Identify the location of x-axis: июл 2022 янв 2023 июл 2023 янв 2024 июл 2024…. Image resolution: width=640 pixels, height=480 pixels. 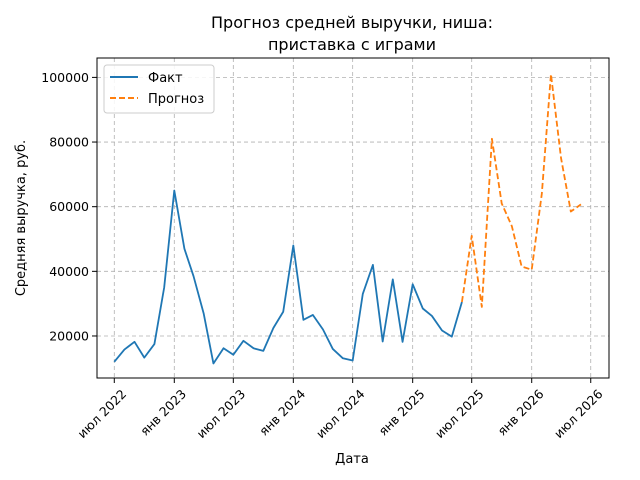
(340, 409).